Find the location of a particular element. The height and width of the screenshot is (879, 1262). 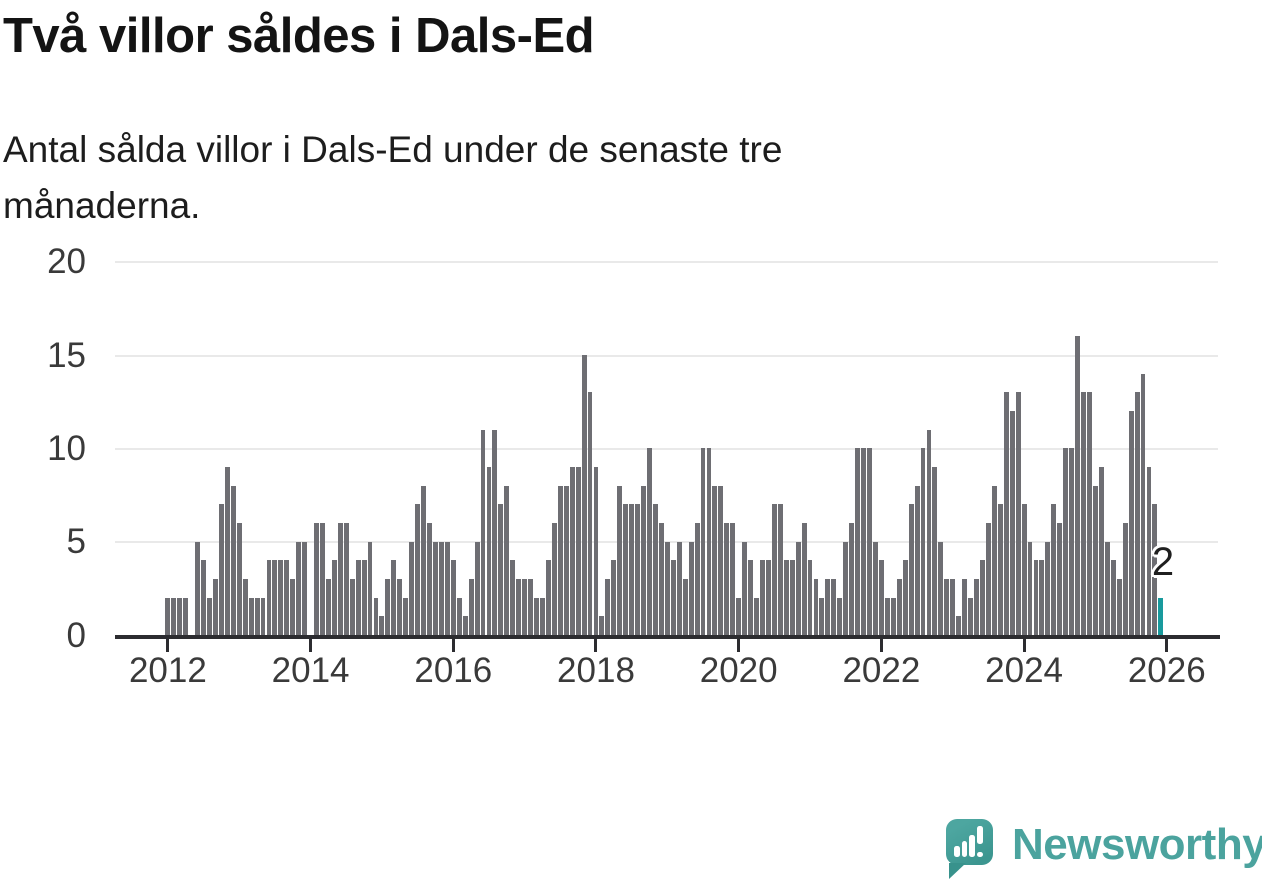

logo-speech-tail is located at coordinates (957, 871).